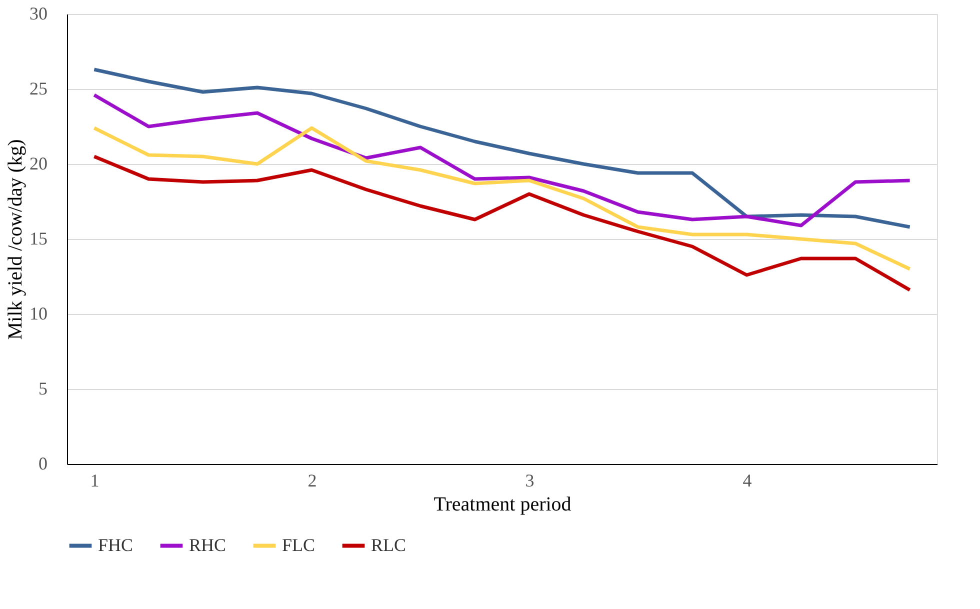  I want to click on x-tick-label: 3, so click(529, 480).